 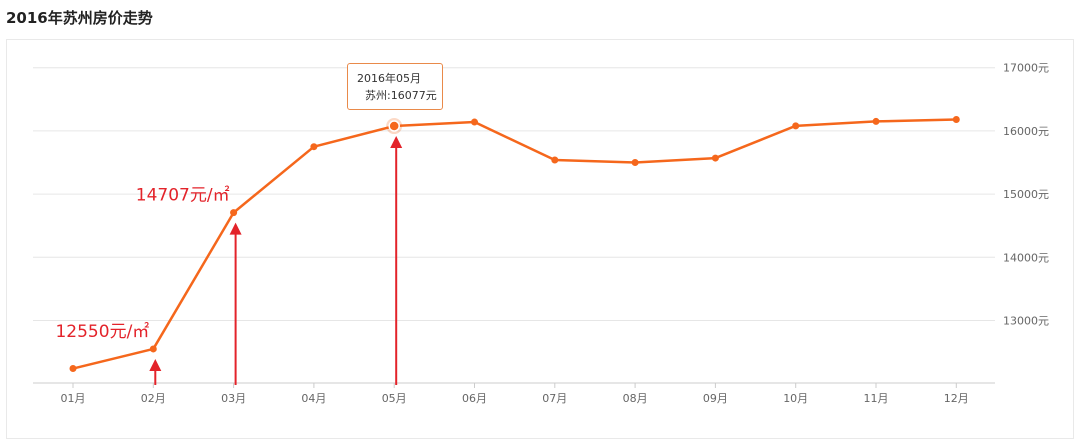 What do you see at coordinates (514, 393) in the screenshot?
I see `x-axis: 01月 02月 03月 04月 05月 06月 07月 08月 09月 10月 11月 12月` at bounding box center [514, 393].